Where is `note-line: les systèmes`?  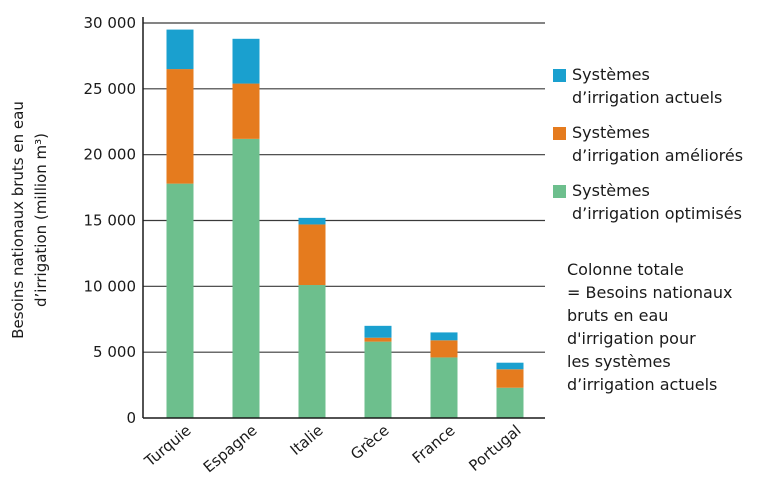 note-line: les systèmes is located at coordinates (619, 361).